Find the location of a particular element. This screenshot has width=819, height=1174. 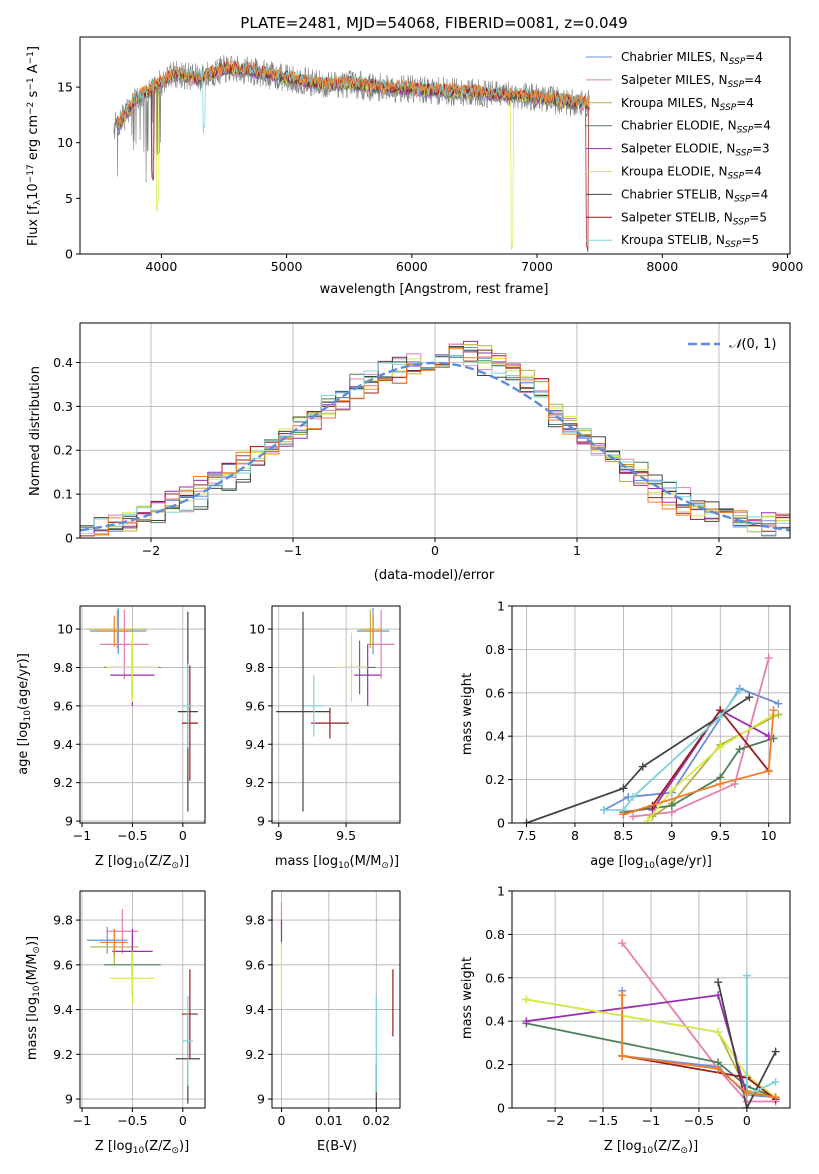

spectrum-ylabel-part: A is located at coordinates (33, 70).